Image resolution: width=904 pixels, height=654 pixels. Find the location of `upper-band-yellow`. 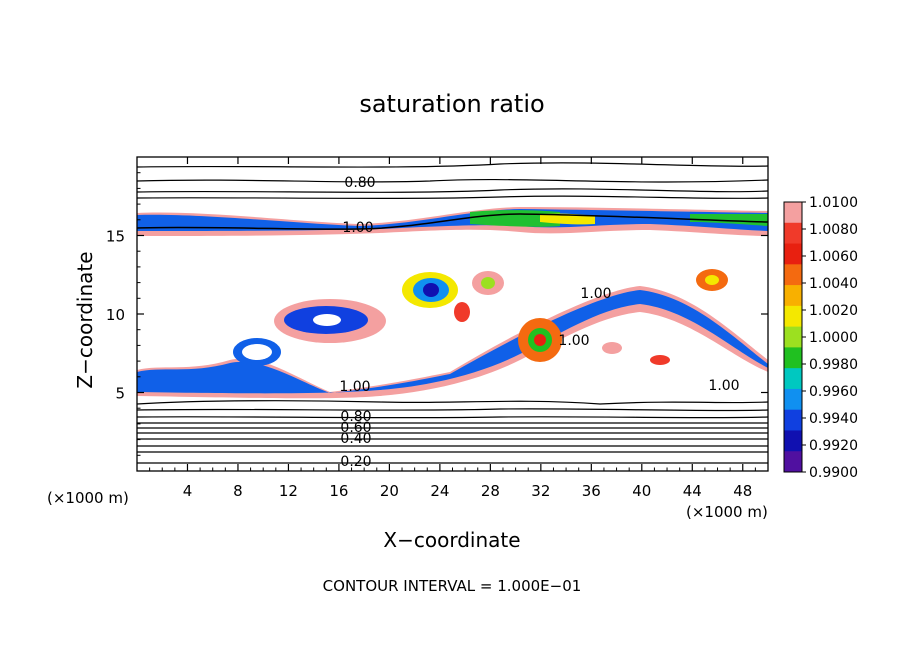

upper-band-yellow is located at coordinates (567, 219).